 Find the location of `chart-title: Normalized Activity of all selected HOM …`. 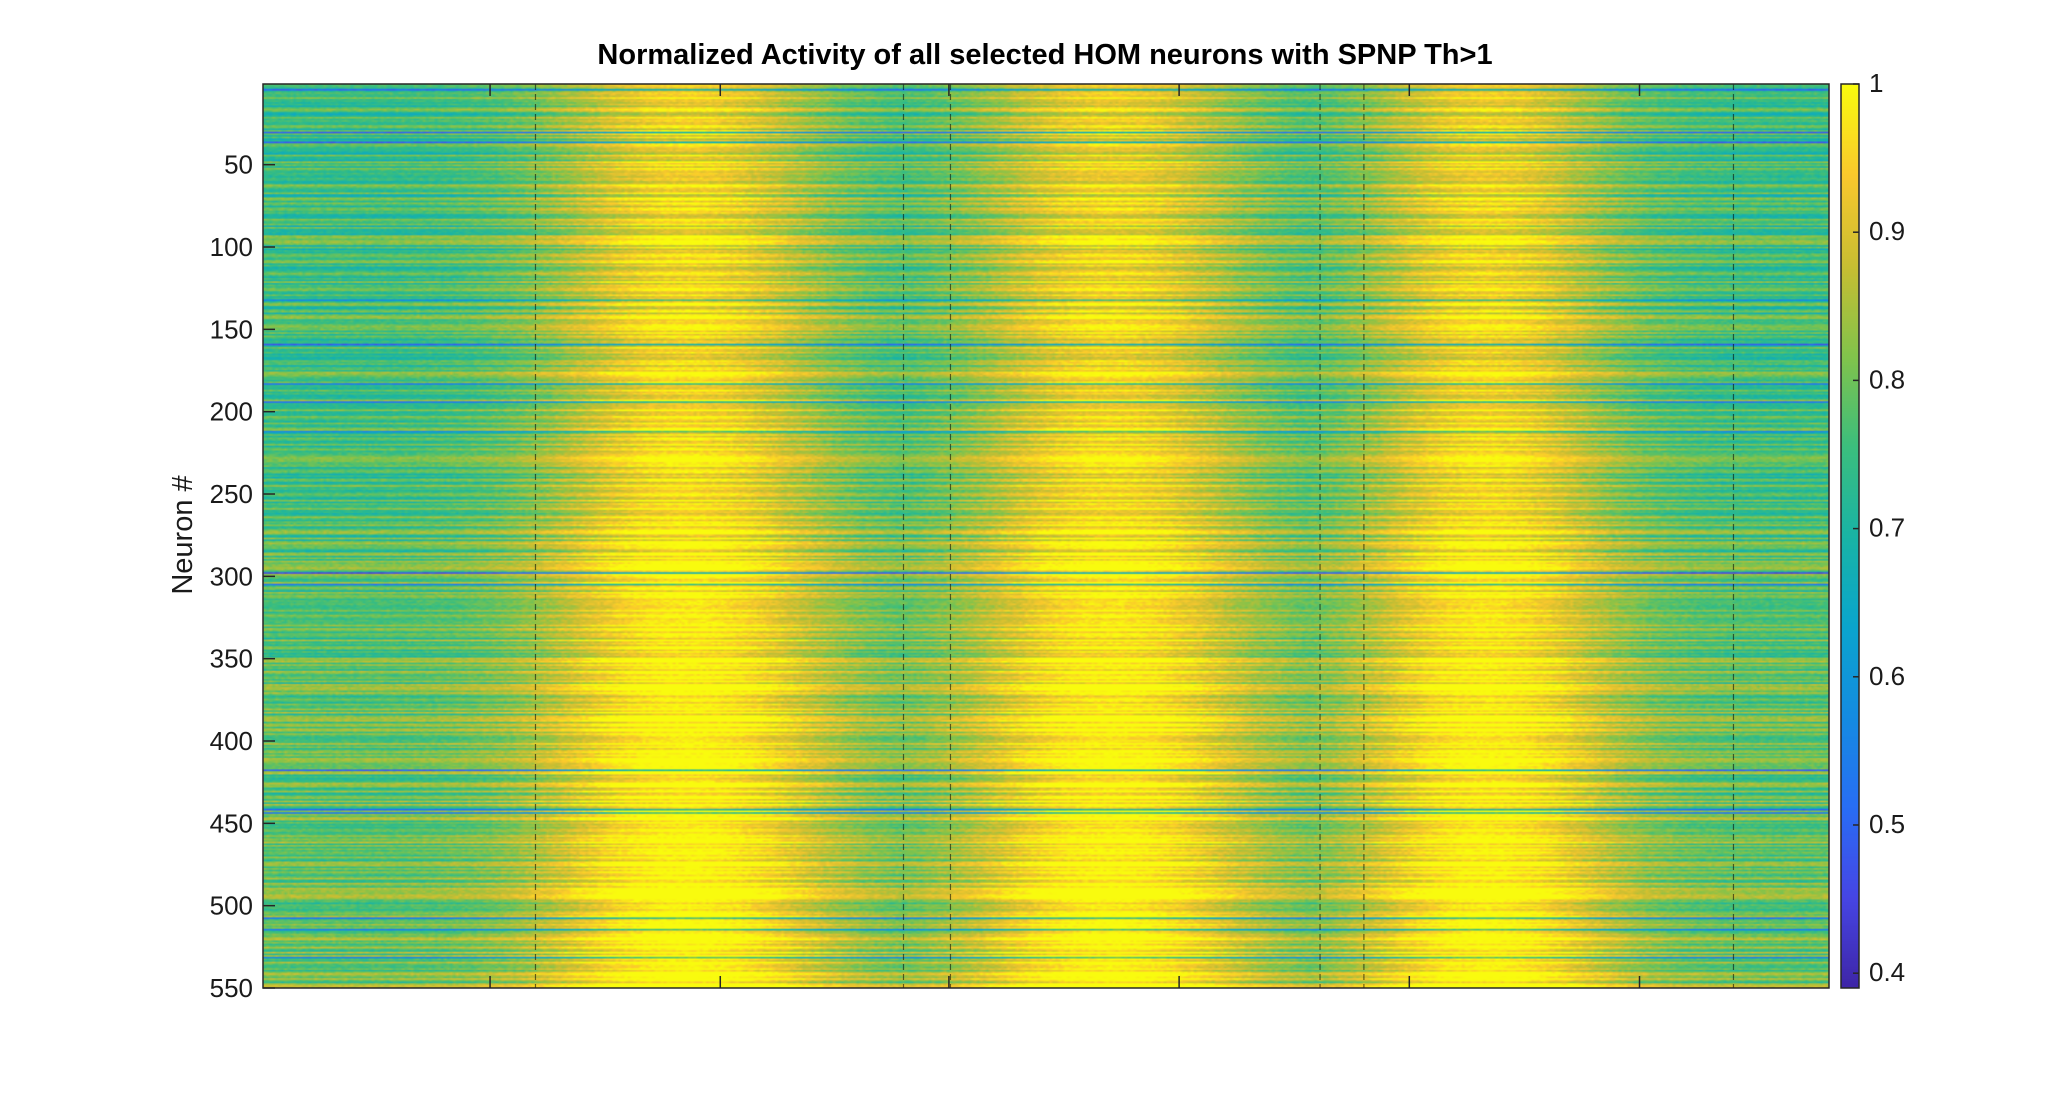

chart-title: Normalized Activity of all selected HOM … is located at coordinates (1044, 55).